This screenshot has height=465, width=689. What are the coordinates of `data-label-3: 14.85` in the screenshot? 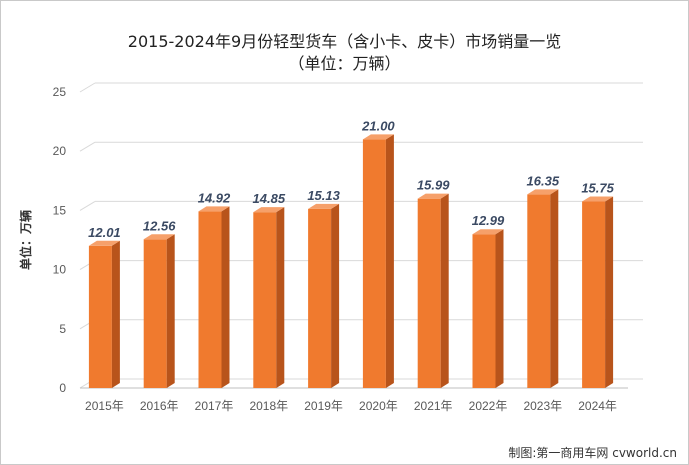 It's located at (269, 198).